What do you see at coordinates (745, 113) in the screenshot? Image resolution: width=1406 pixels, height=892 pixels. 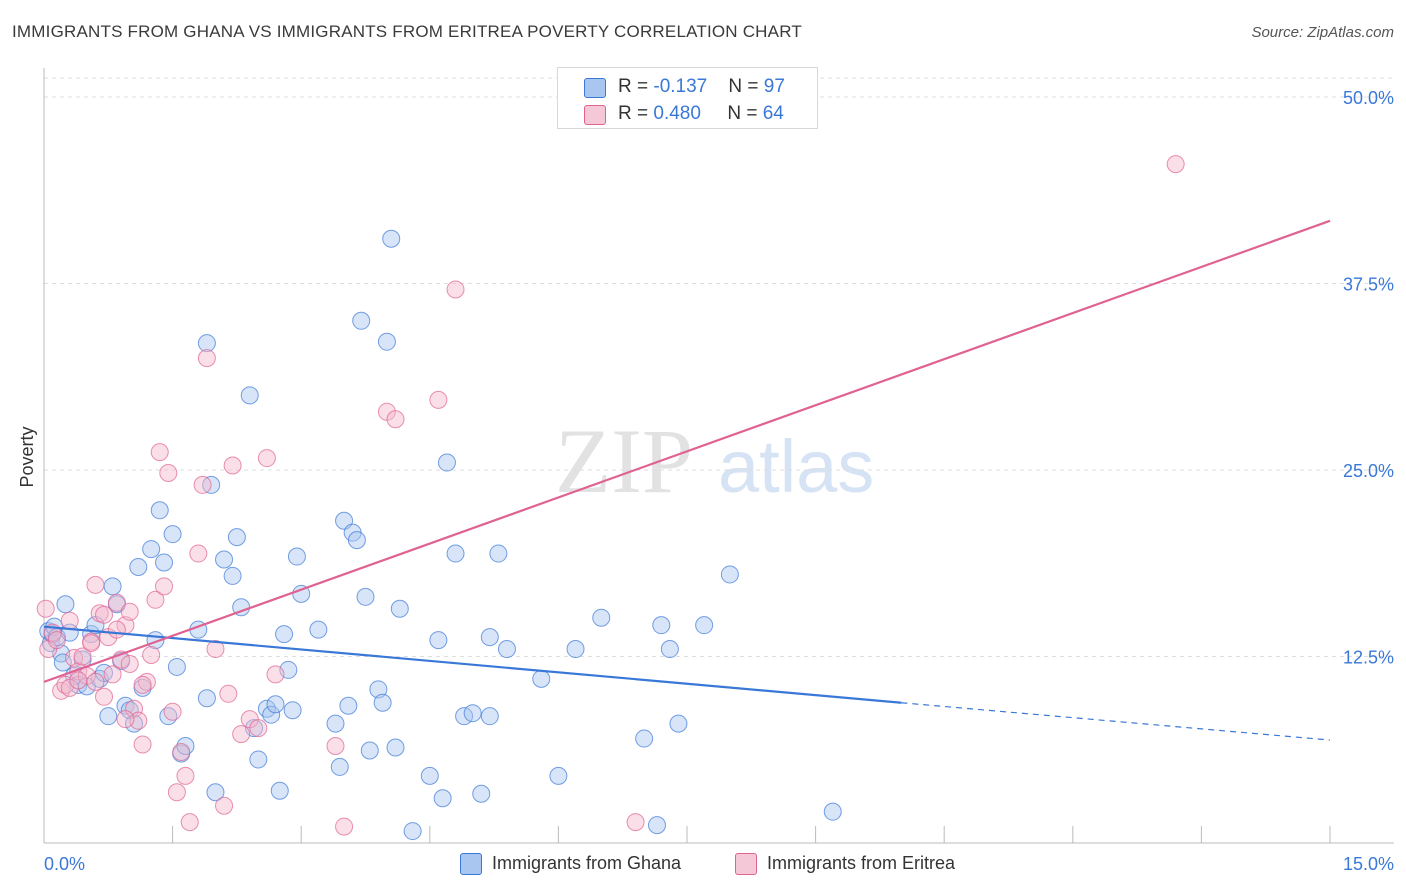 I see `eritrea-n-label: N =` at bounding box center [745, 113].